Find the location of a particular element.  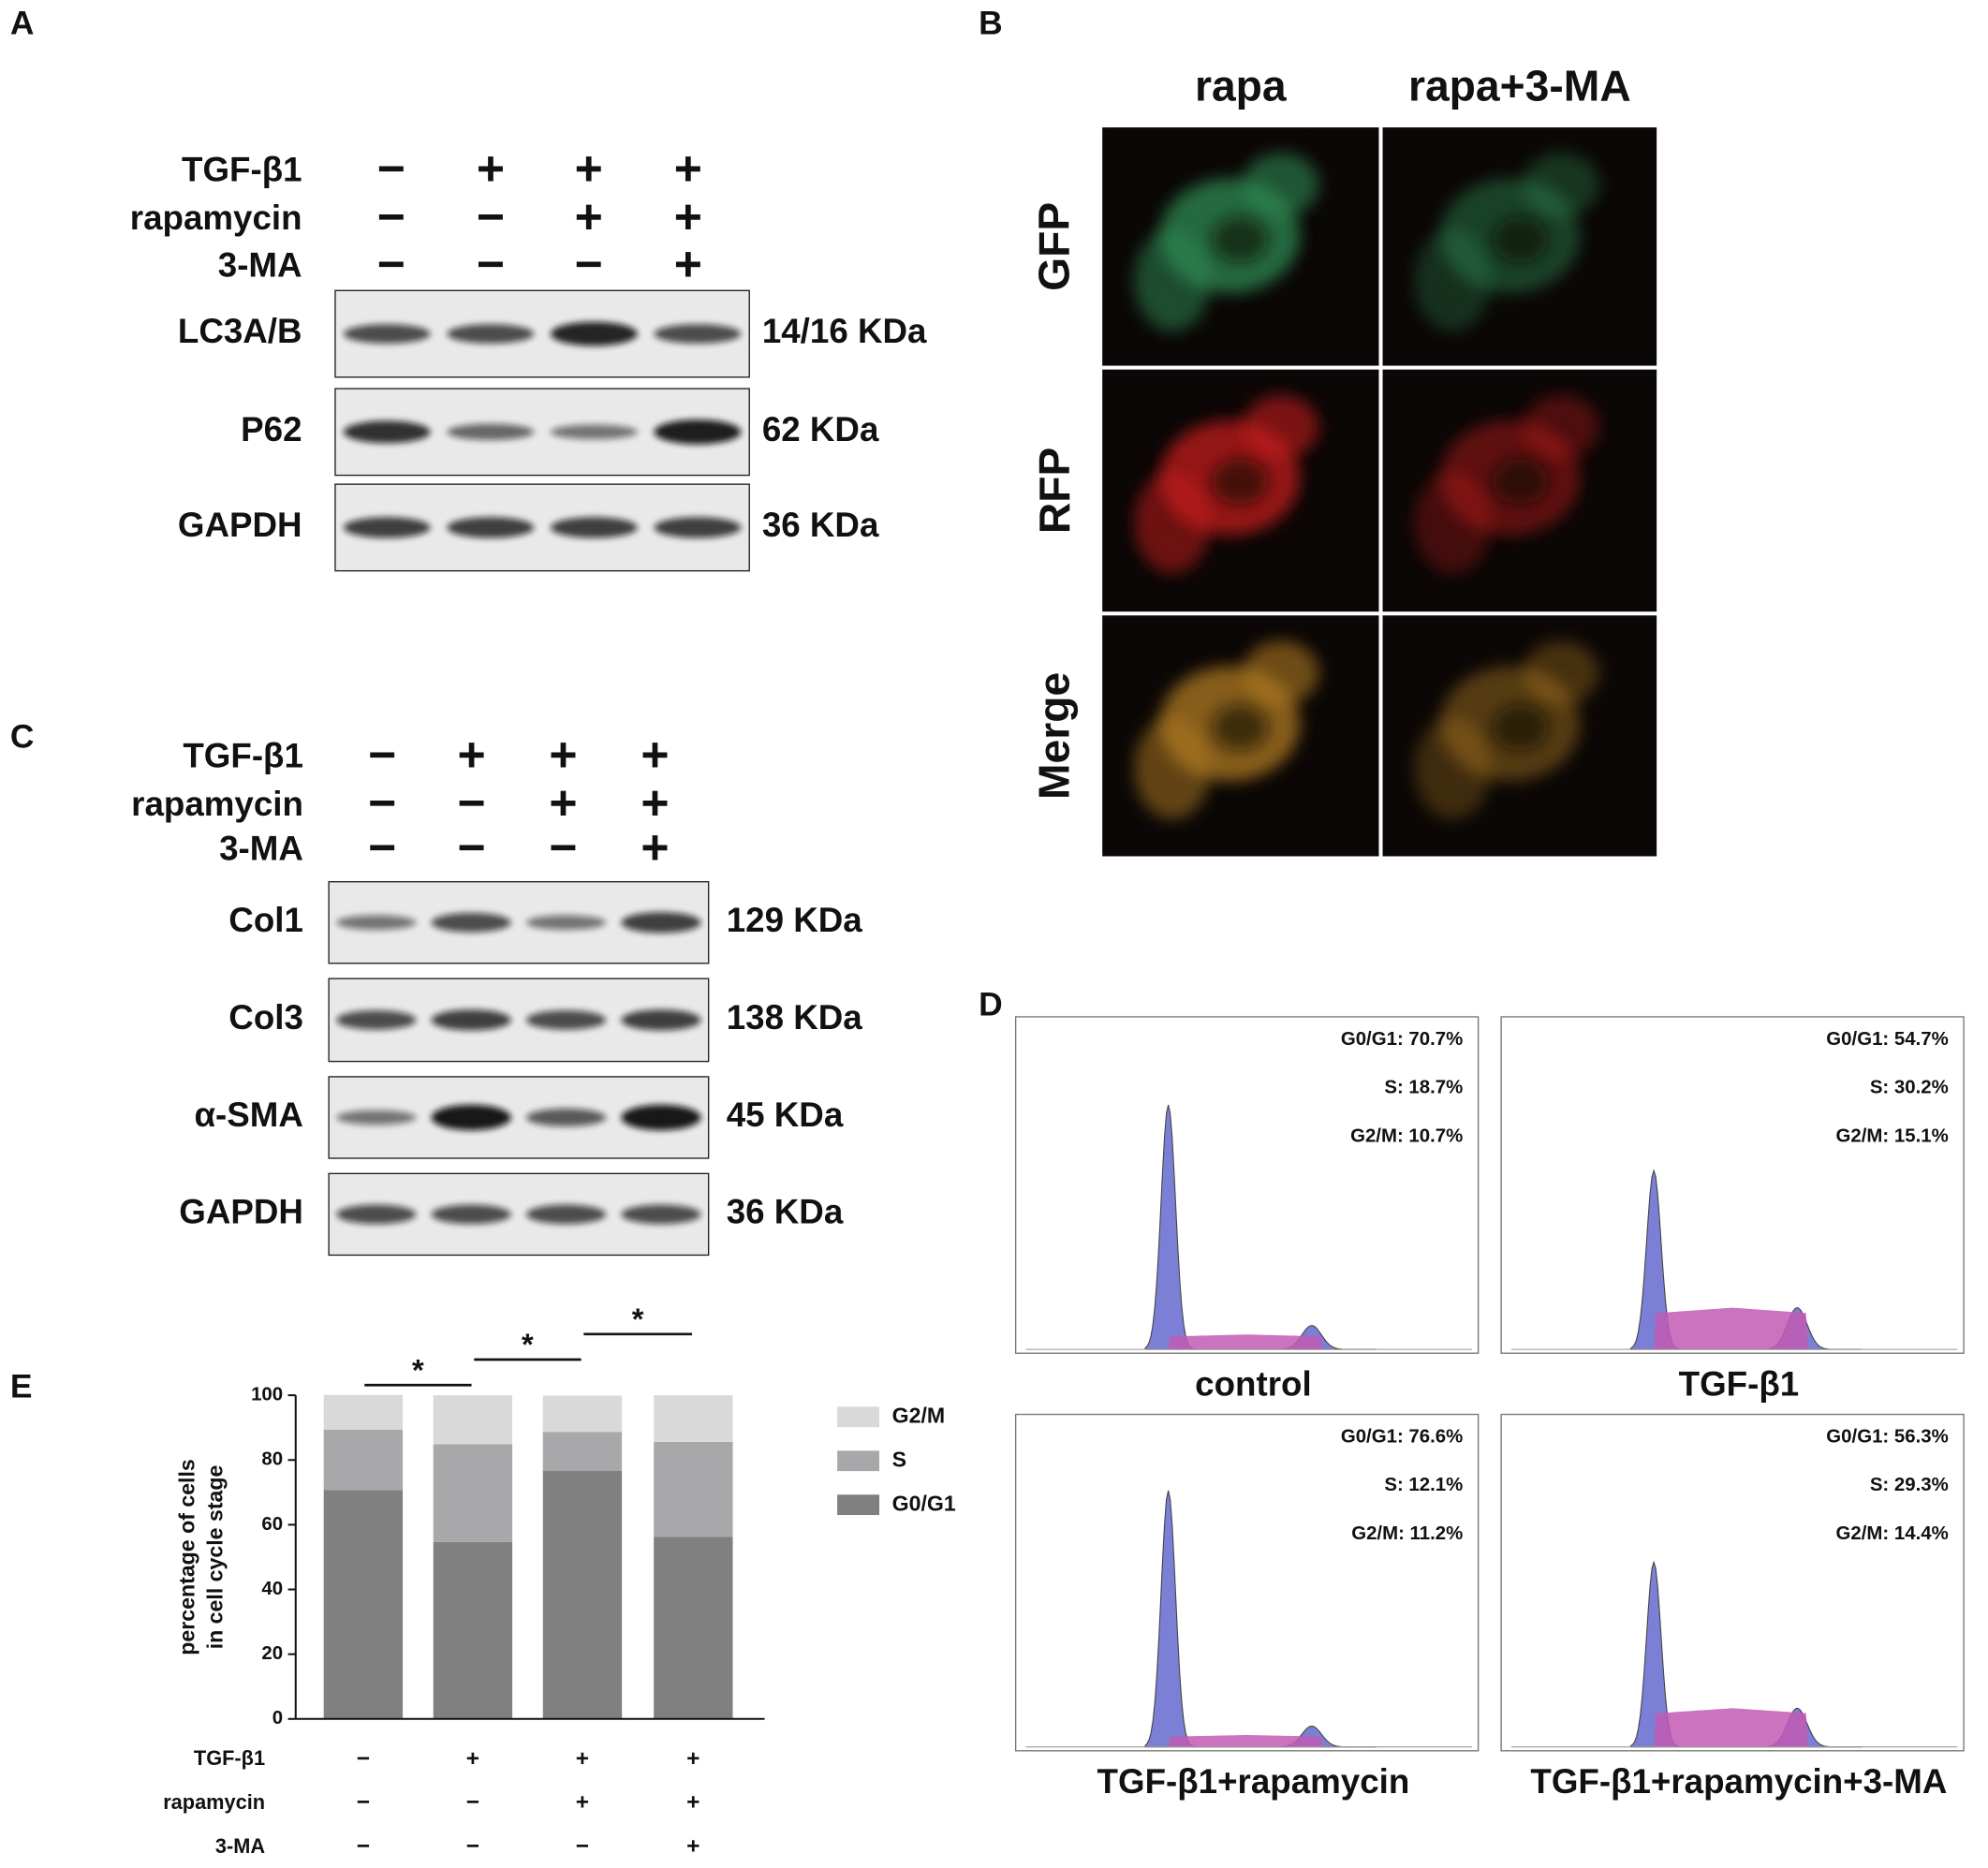

row-header: RFP is located at coordinates (1055, 491).